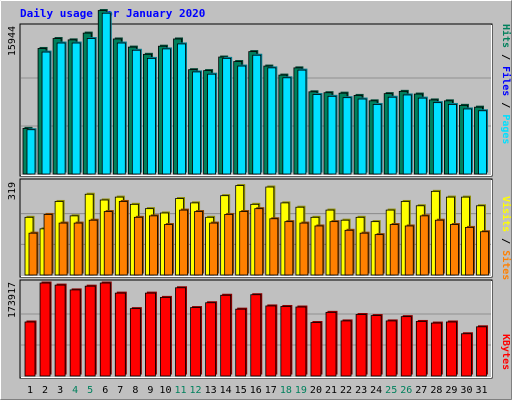 The width and height of the screenshot is (512, 400). What do you see at coordinates (60, 390) in the screenshot?
I see `x-label-day-3: 3` at bounding box center [60, 390].